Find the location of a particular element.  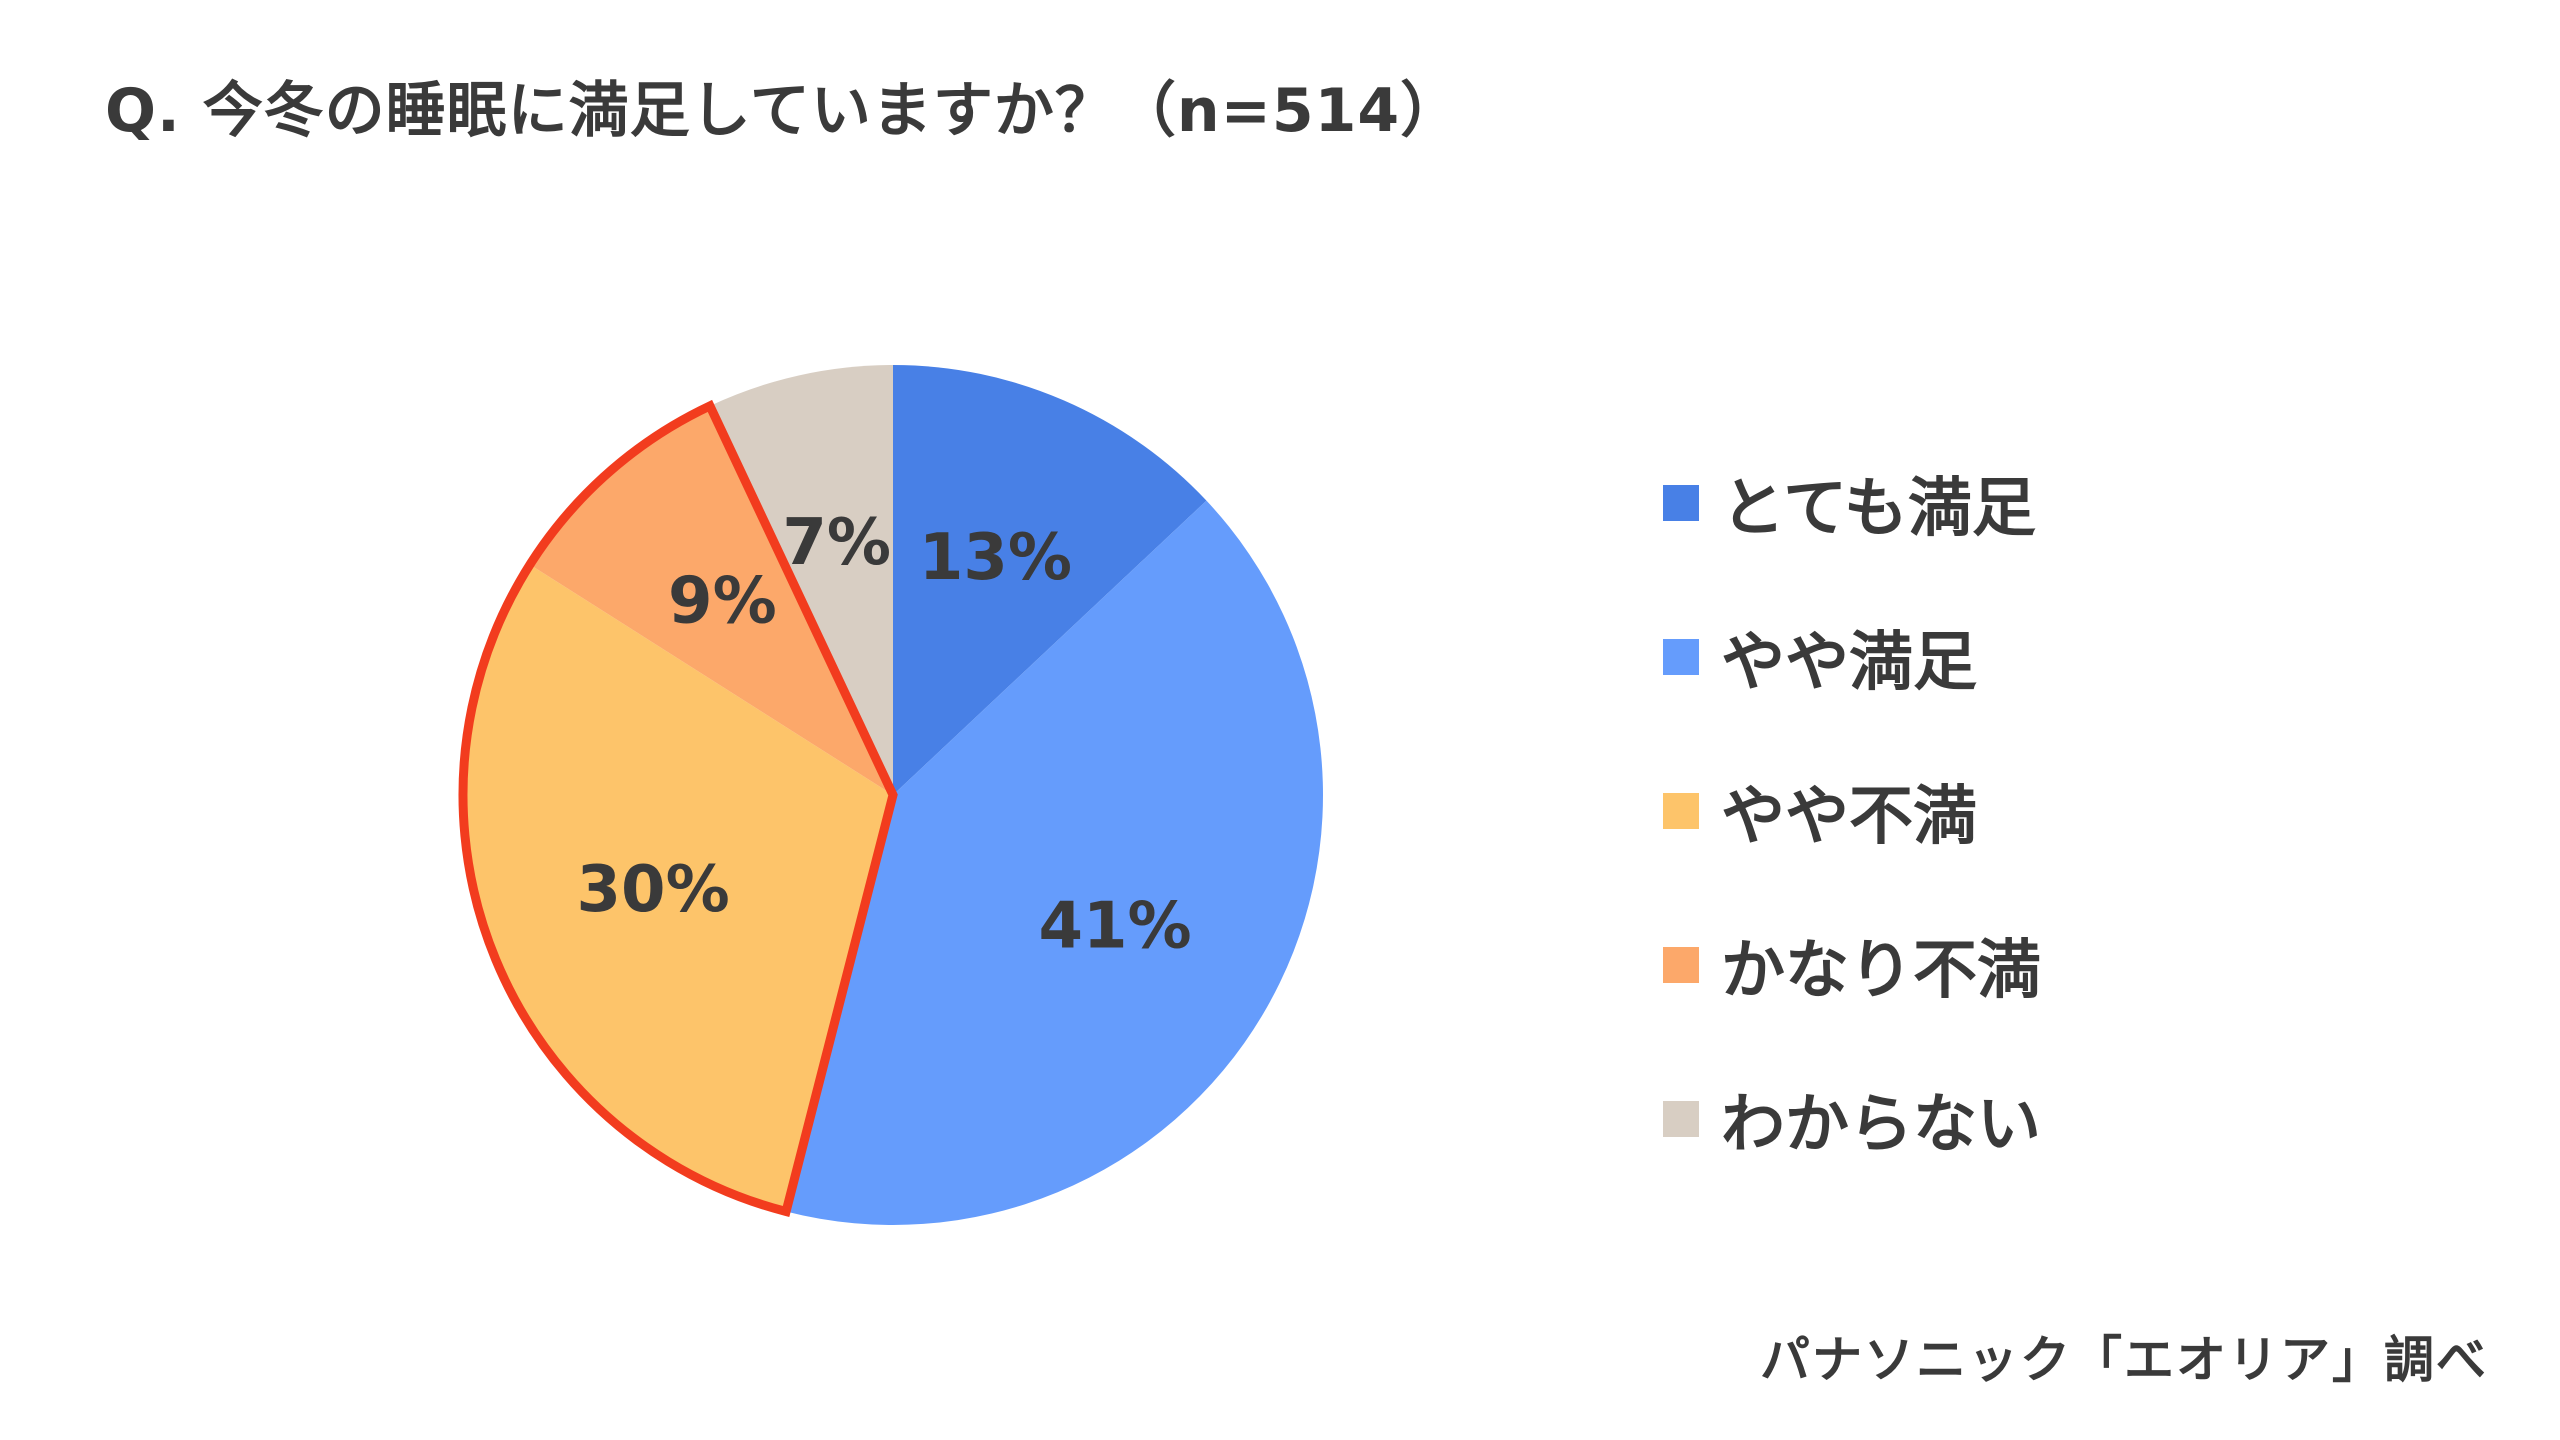

slice-label-1: 13% is located at coordinates (995, 558).